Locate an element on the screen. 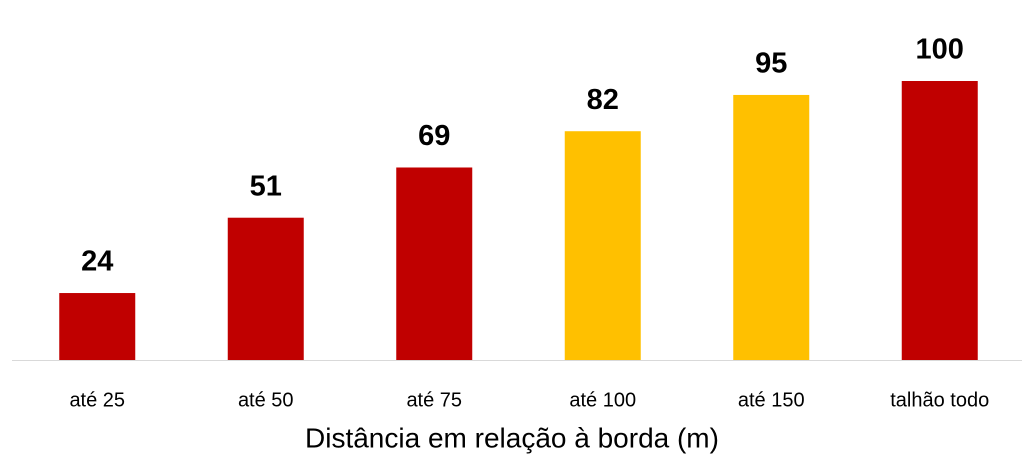 The image size is (1025, 469). value-label: 24 is located at coordinates (97, 262).